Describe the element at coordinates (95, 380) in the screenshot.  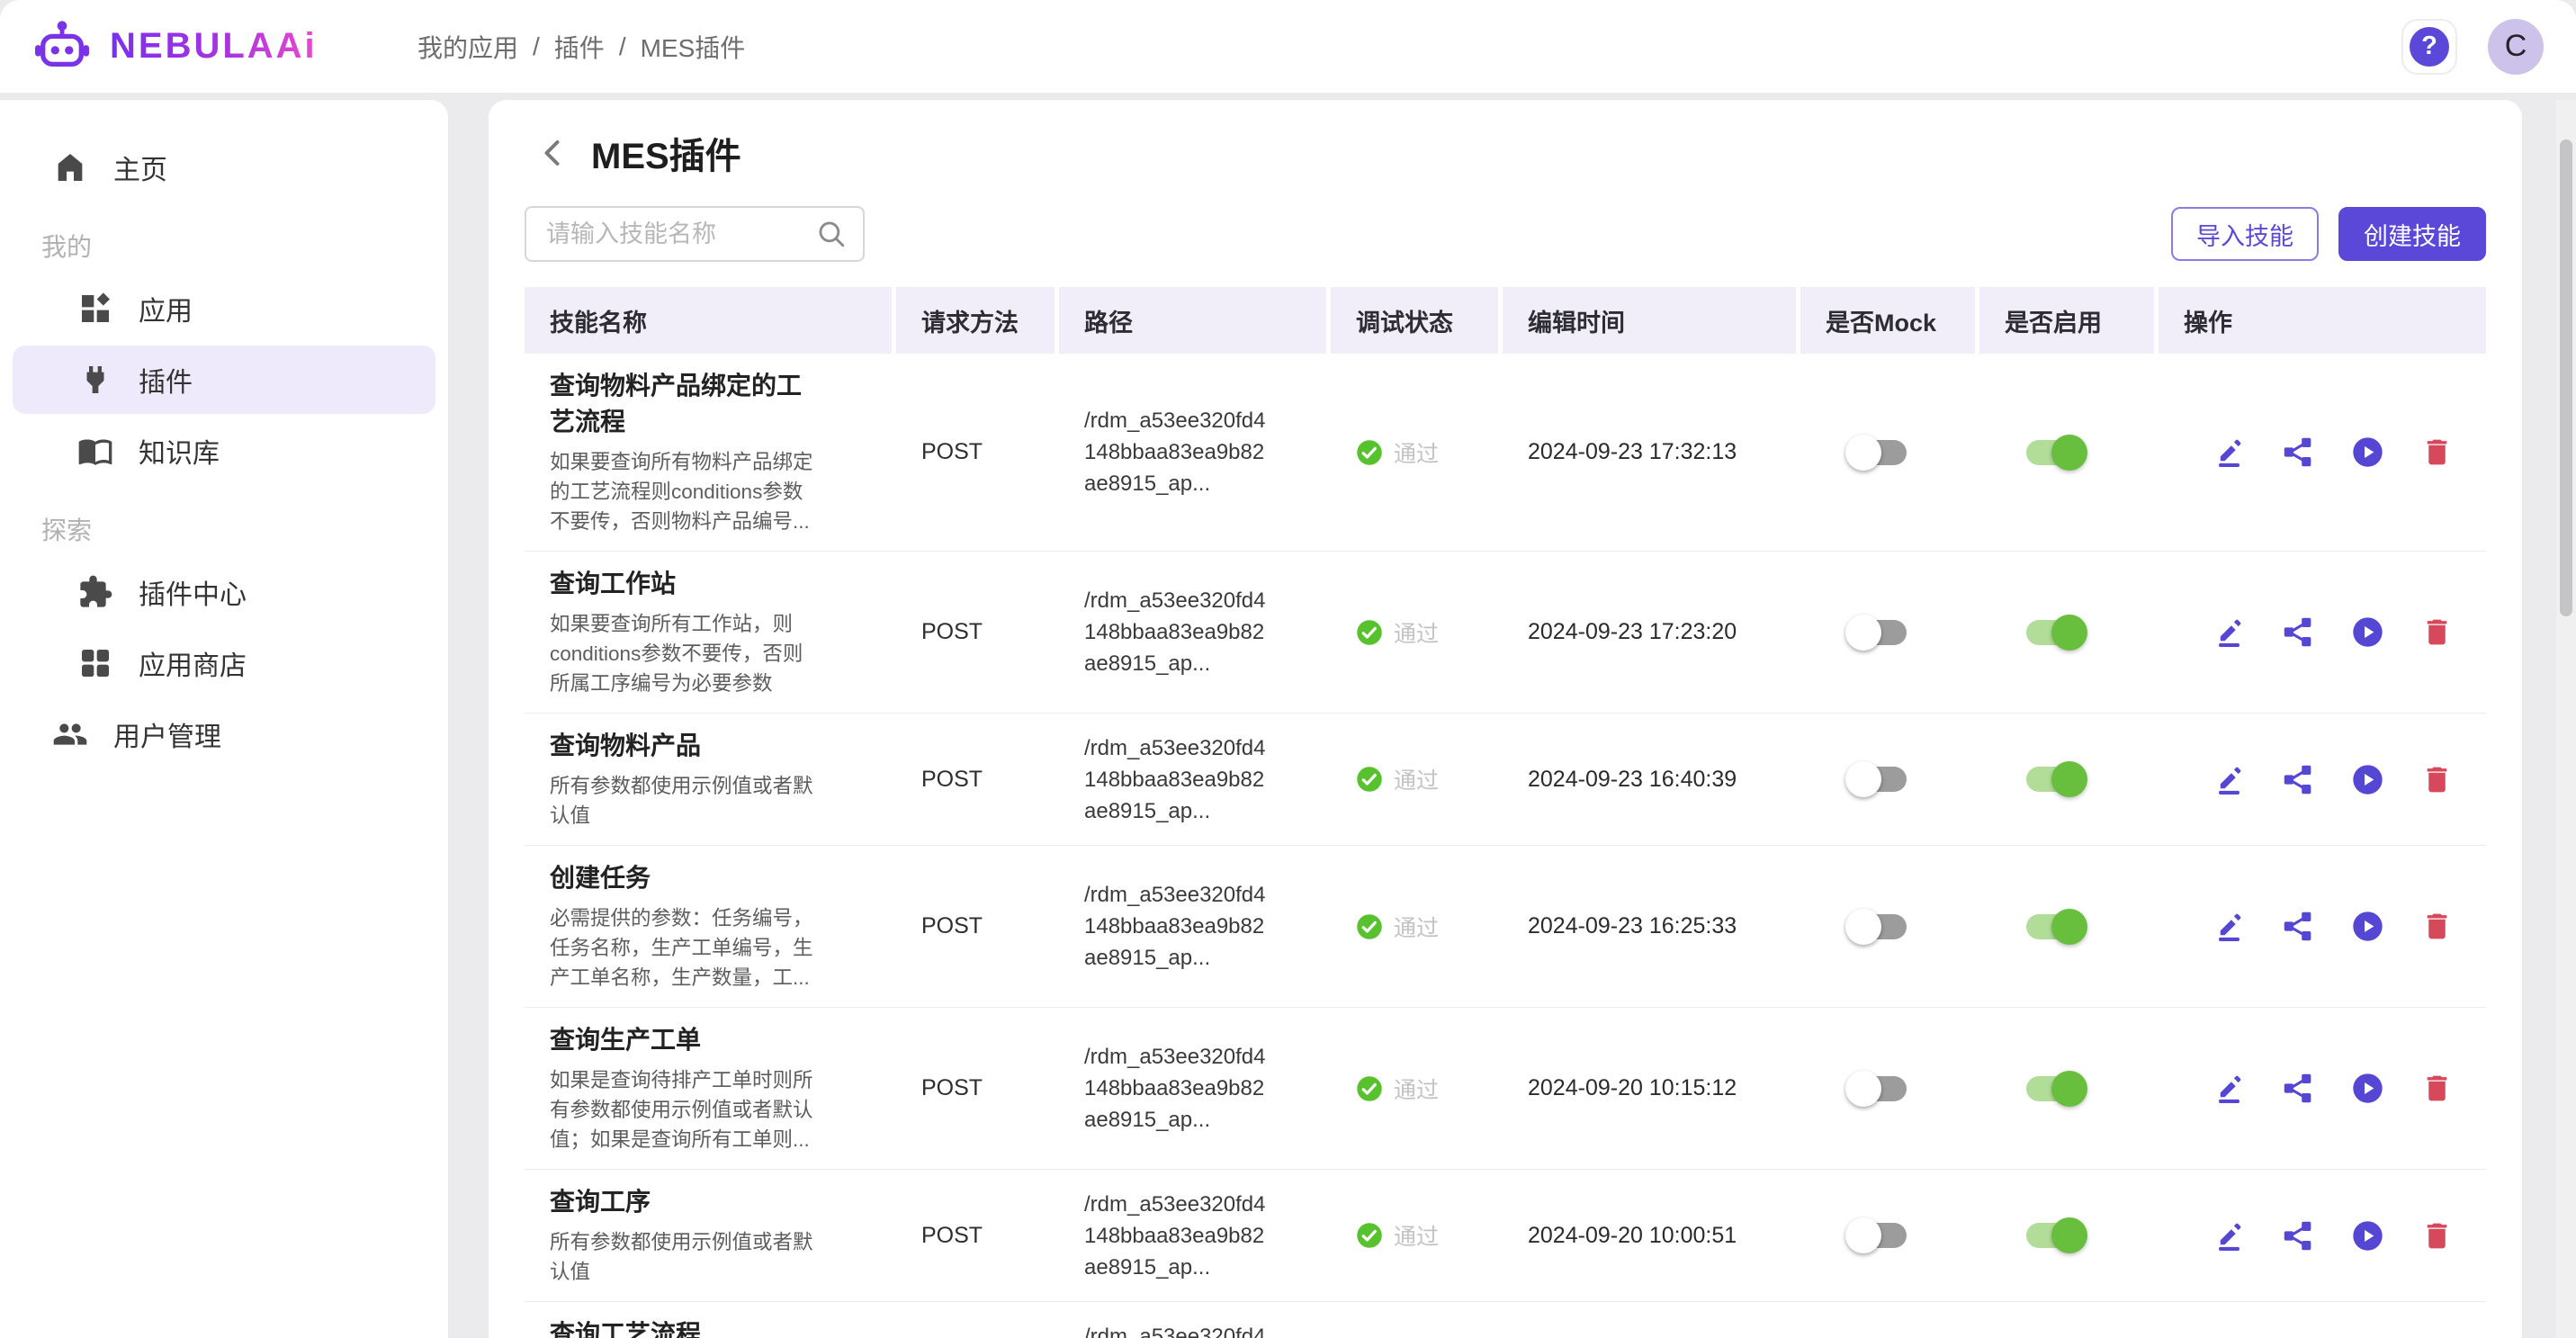
I see `plug-icon` at that location.